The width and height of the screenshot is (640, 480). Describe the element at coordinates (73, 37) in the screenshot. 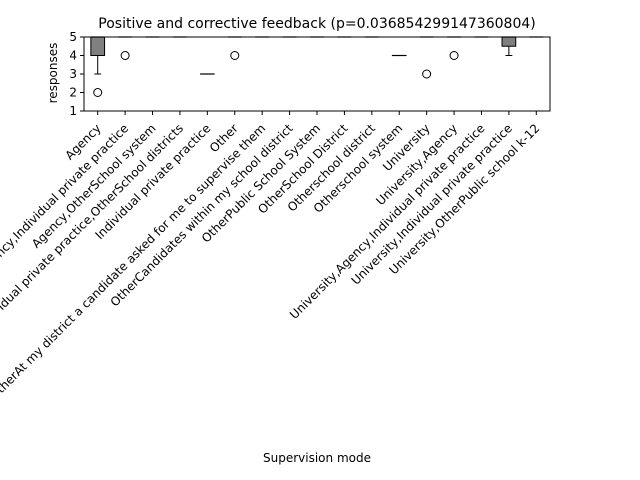

I see `y-tick-label: 5` at that location.